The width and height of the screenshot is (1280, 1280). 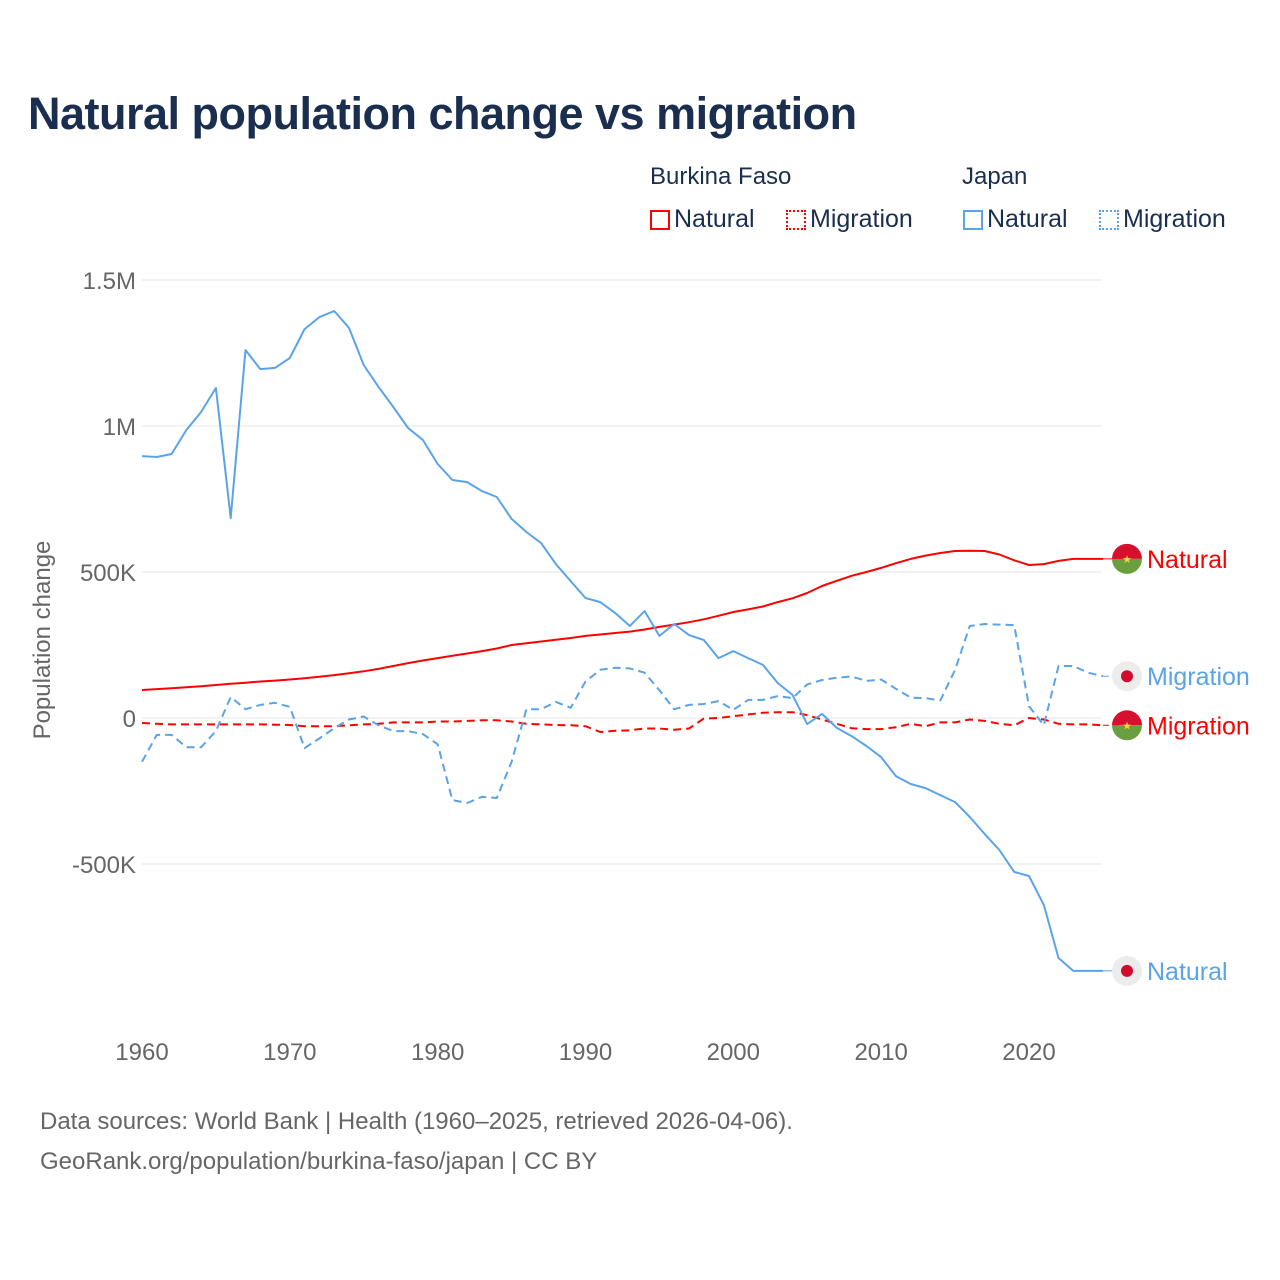 What do you see at coordinates (289, 1052) in the screenshot?
I see `x-tick-label: 1970` at bounding box center [289, 1052].